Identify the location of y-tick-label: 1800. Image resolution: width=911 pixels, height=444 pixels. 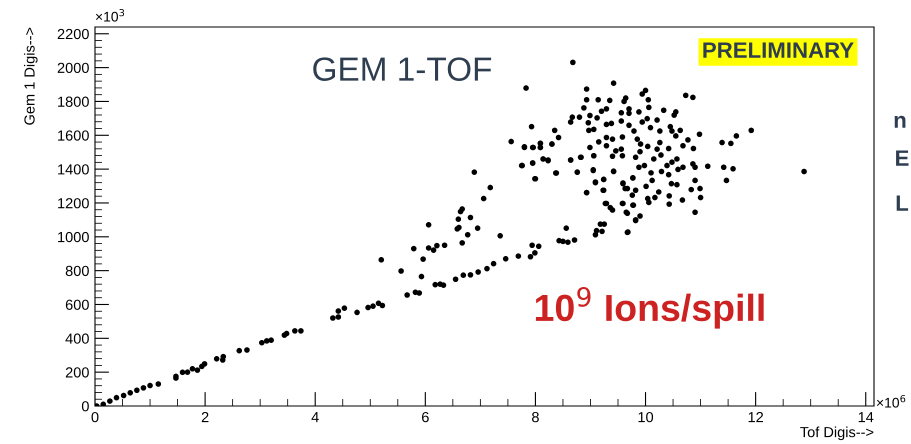
(73, 101).